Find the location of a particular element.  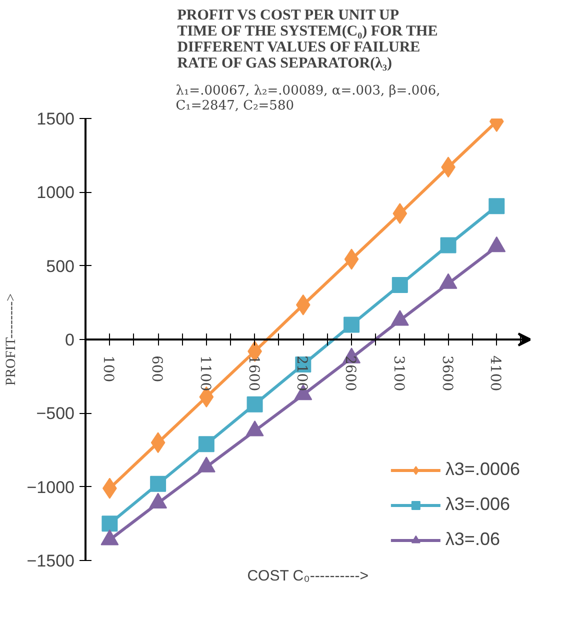

x-tick-label: 3600 is located at coordinates (446, 374).